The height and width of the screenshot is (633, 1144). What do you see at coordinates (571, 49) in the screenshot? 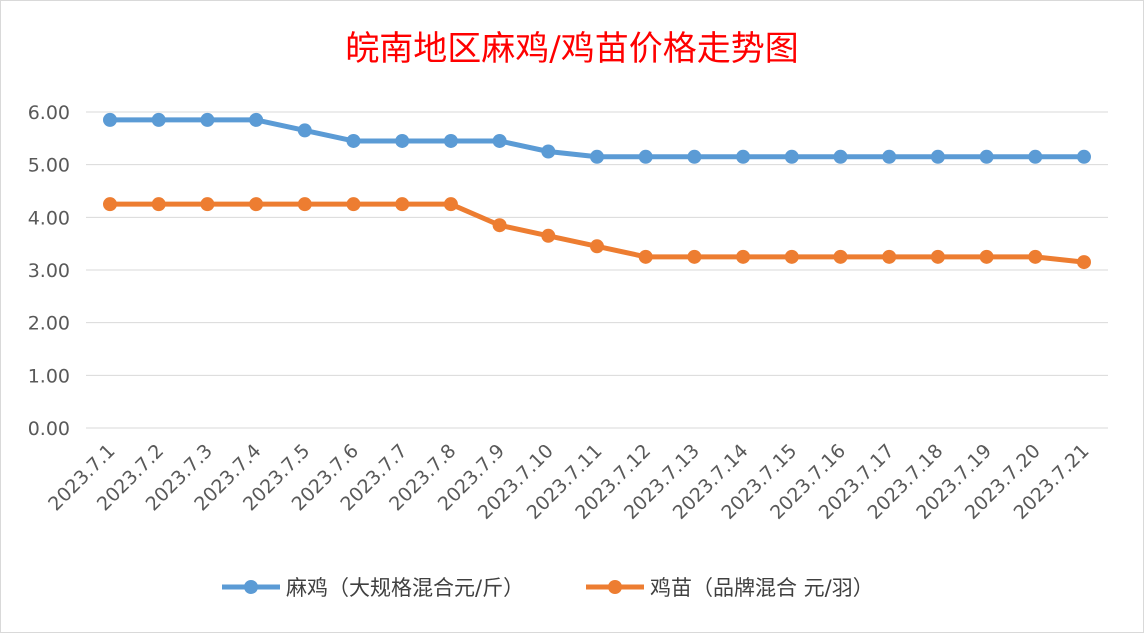
I see `chart-title: 皖南地区麻鸡/鸡苗价格走势图` at bounding box center [571, 49].